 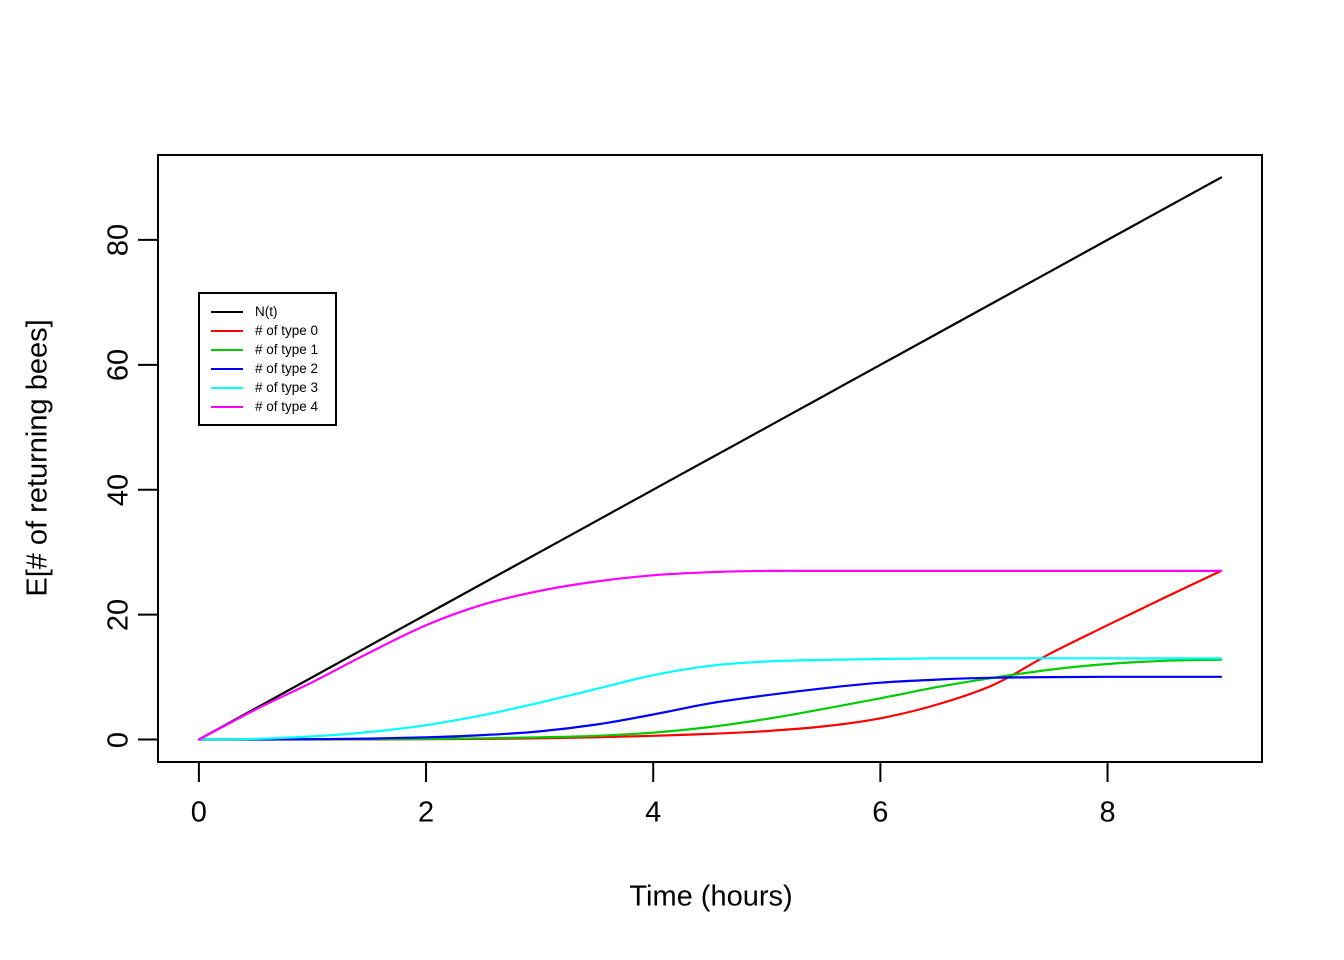 What do you see at coordinates (653, 812) in the screenshot?
I see `x-tick-label: 4` at bounding box center [653, 812].